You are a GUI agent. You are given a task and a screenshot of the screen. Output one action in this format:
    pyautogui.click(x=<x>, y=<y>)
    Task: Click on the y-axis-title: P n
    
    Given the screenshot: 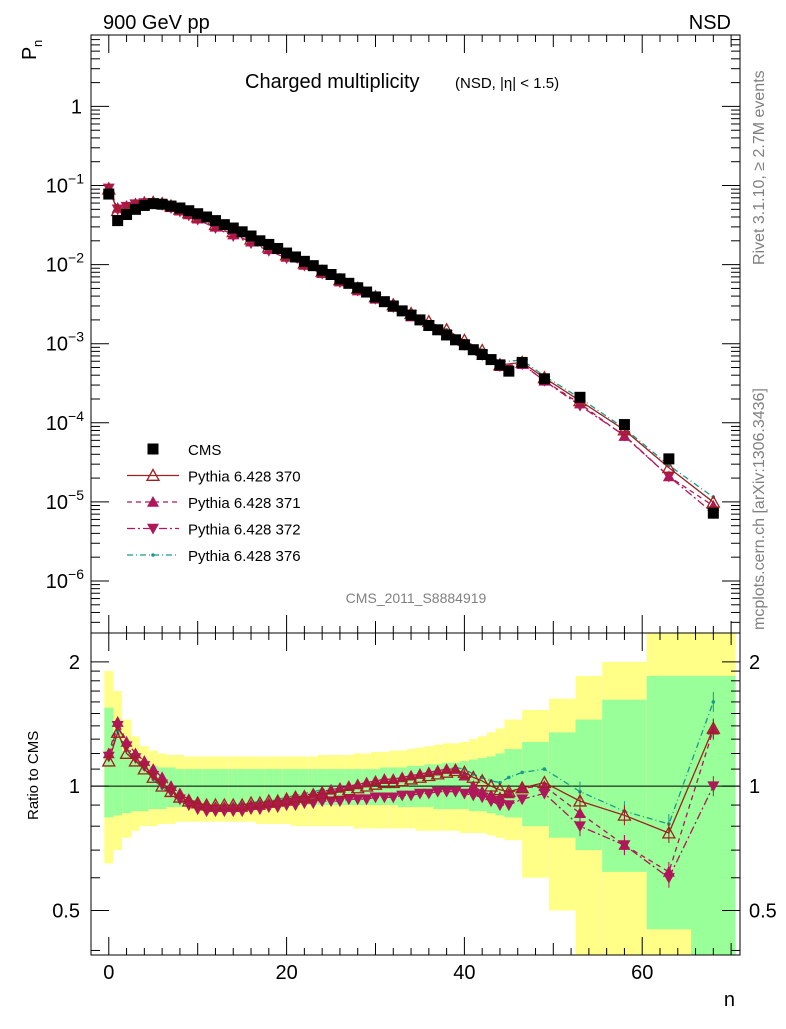 What is the action you would take?
    pyautogui.click(x=32, y=50)
    